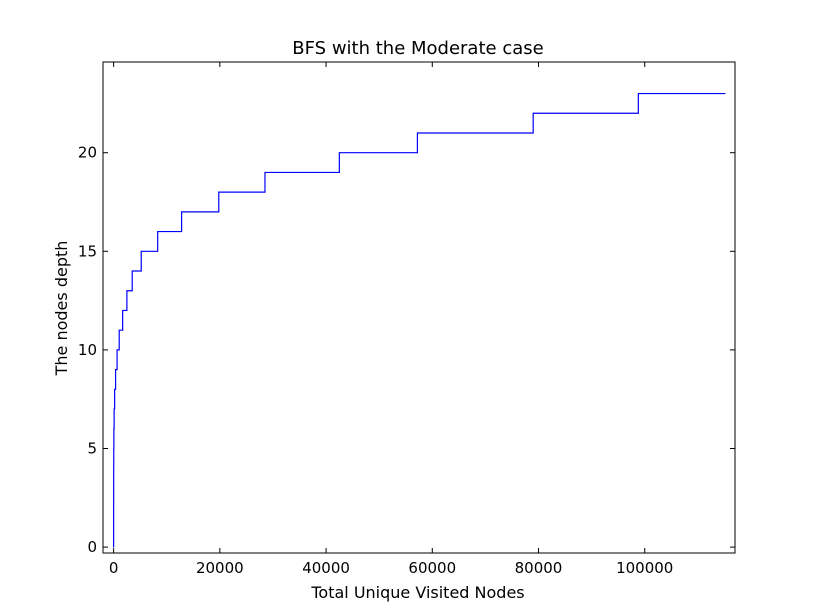 This screenshot has width=815, height=615. Describe the element at coordinates (417, 48) in the screenshot. I see `chart-title: BFS with the Moderate case` at that location.